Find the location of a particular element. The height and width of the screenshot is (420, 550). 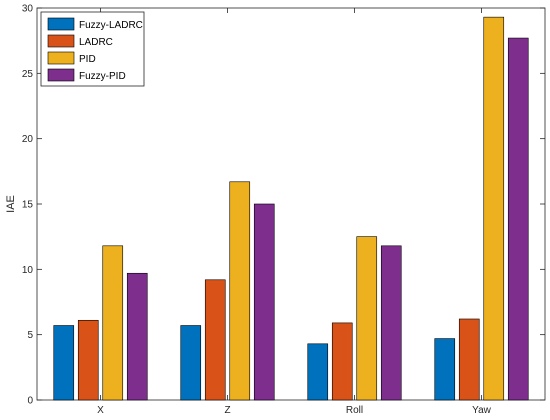

y-tick-label: 10 is located at coordinates (28, 270).